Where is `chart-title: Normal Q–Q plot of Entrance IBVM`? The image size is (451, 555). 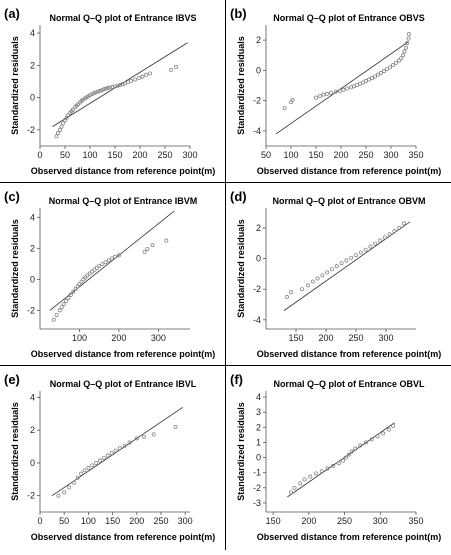 chart-title: Normal Q–Q plot of Entrance IBVM is located at coordinates (123, 201).